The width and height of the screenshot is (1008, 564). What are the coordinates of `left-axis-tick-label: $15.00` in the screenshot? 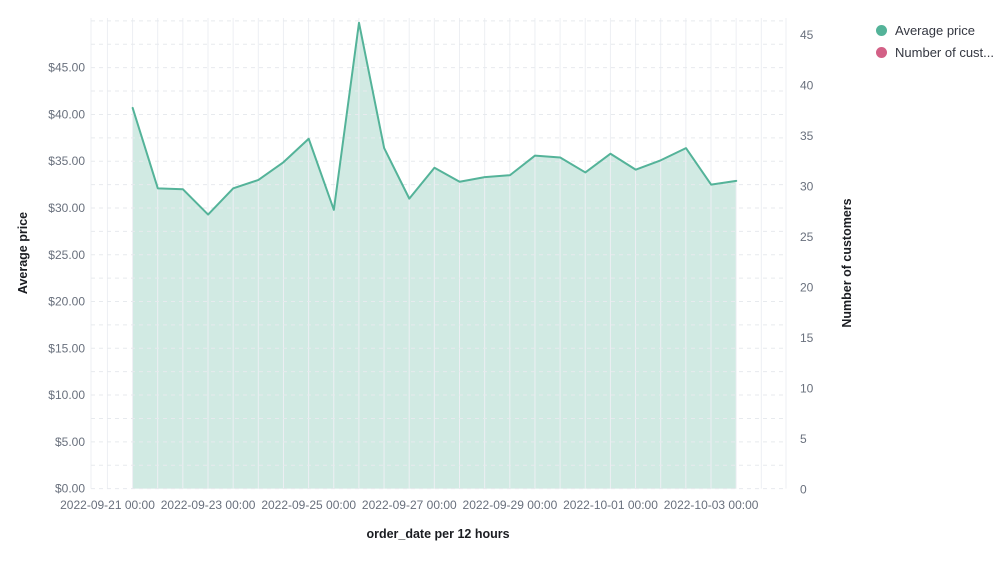 It's located at (66, 348).